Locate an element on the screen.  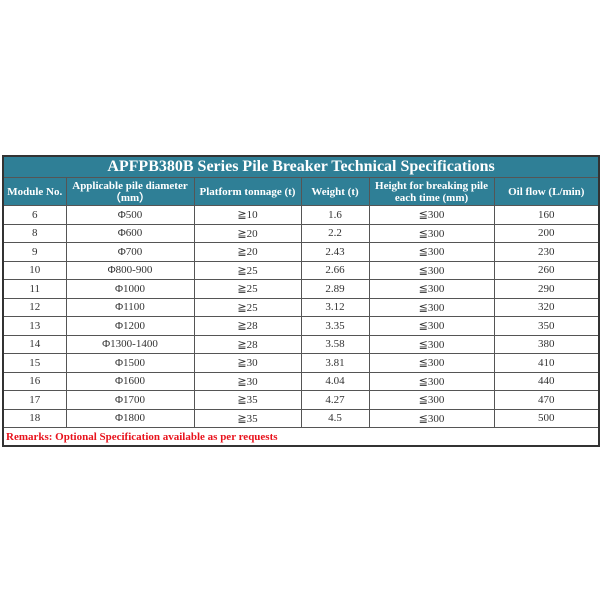
table-cell: 2.43 is located at coordinates (335, 252).